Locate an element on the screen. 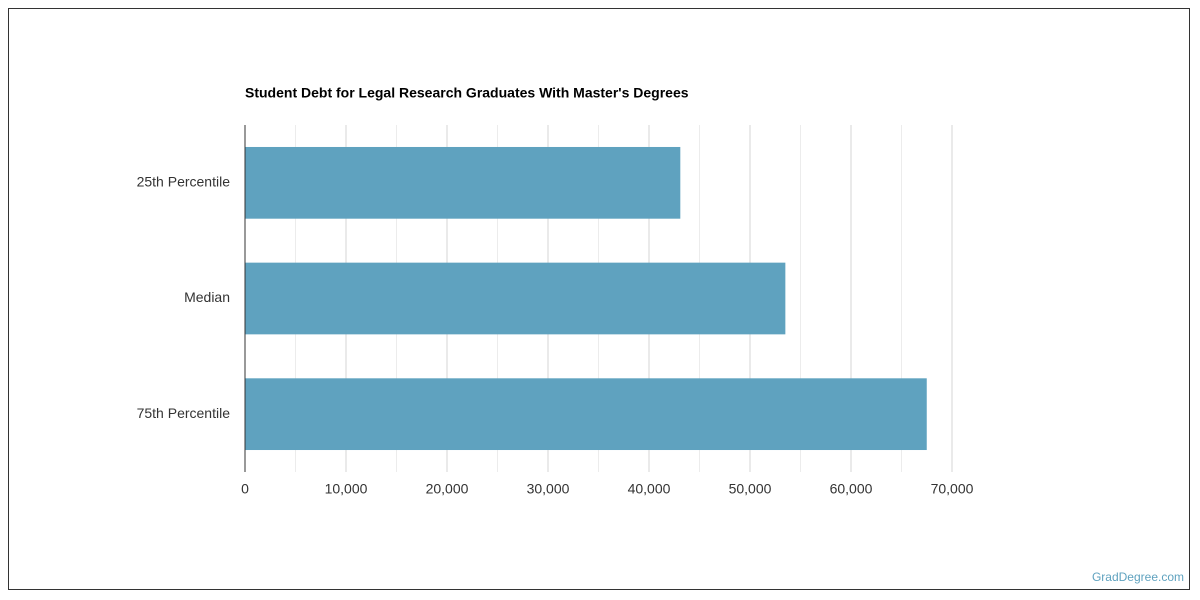  x-tick-label: 70,000 is located at coordinates (952, 489).